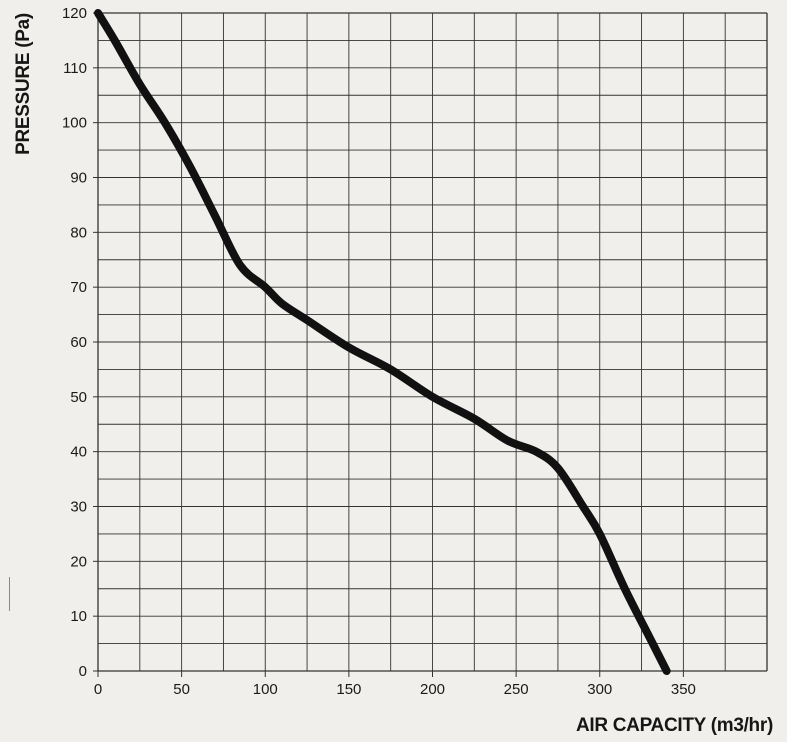  What do you see at coordinates (78, 178) in the screenshot?
I see `y-tick-label: 90` at bounding box center [78, 178].